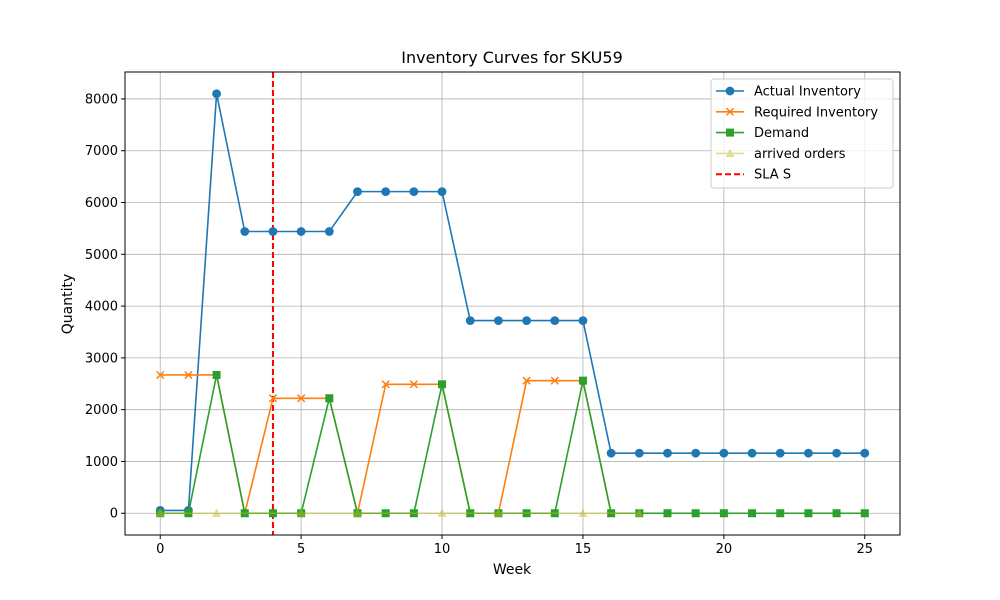 This screenshot has height=600, width=1000. Describe the element at coordinates (101, 151) in the screenshot. I see `y-tick-label: 7000` at that location.